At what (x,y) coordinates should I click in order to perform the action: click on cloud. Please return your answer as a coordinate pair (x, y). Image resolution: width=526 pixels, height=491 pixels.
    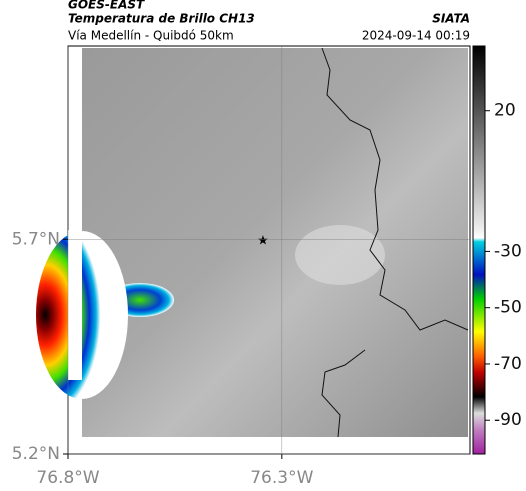
    Looking at the image, I should click on (340, 255).